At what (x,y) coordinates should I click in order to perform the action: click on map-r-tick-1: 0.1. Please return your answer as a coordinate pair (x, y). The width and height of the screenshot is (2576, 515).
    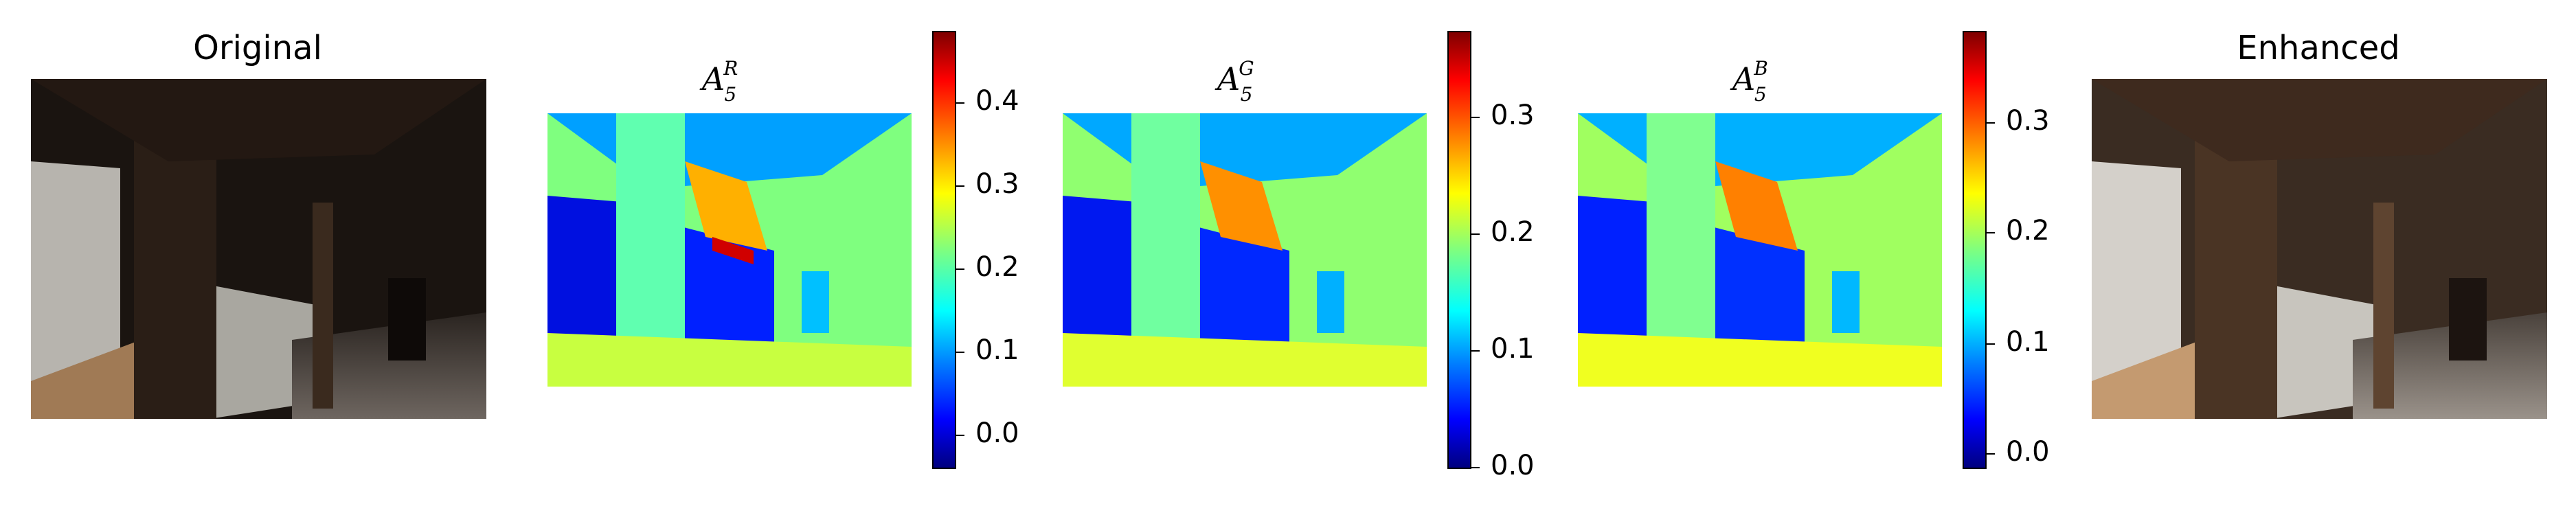
    Looking at the image, I should click on (997, 350).